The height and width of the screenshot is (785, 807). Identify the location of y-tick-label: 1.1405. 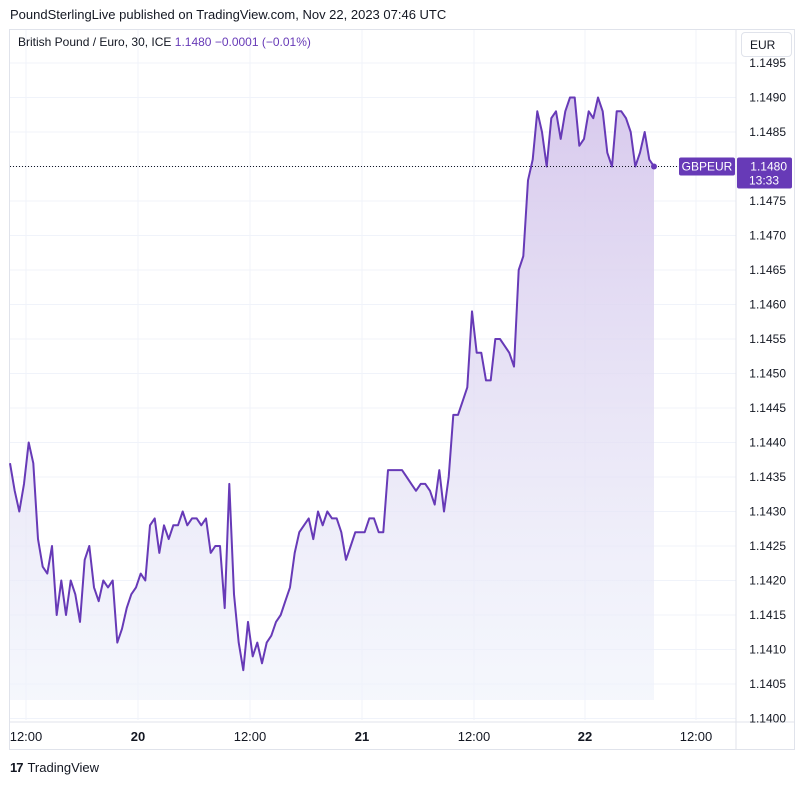
(767, 684).